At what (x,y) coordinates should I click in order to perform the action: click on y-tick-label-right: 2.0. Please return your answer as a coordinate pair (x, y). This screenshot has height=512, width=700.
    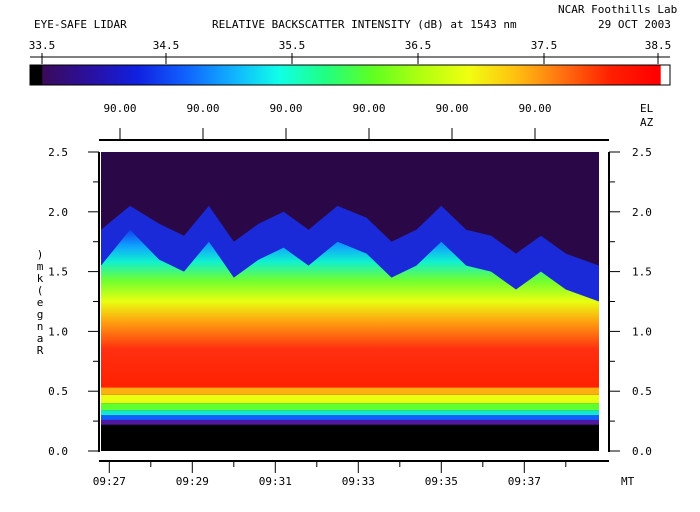
    Looking at the image, I should click on (642, 212).